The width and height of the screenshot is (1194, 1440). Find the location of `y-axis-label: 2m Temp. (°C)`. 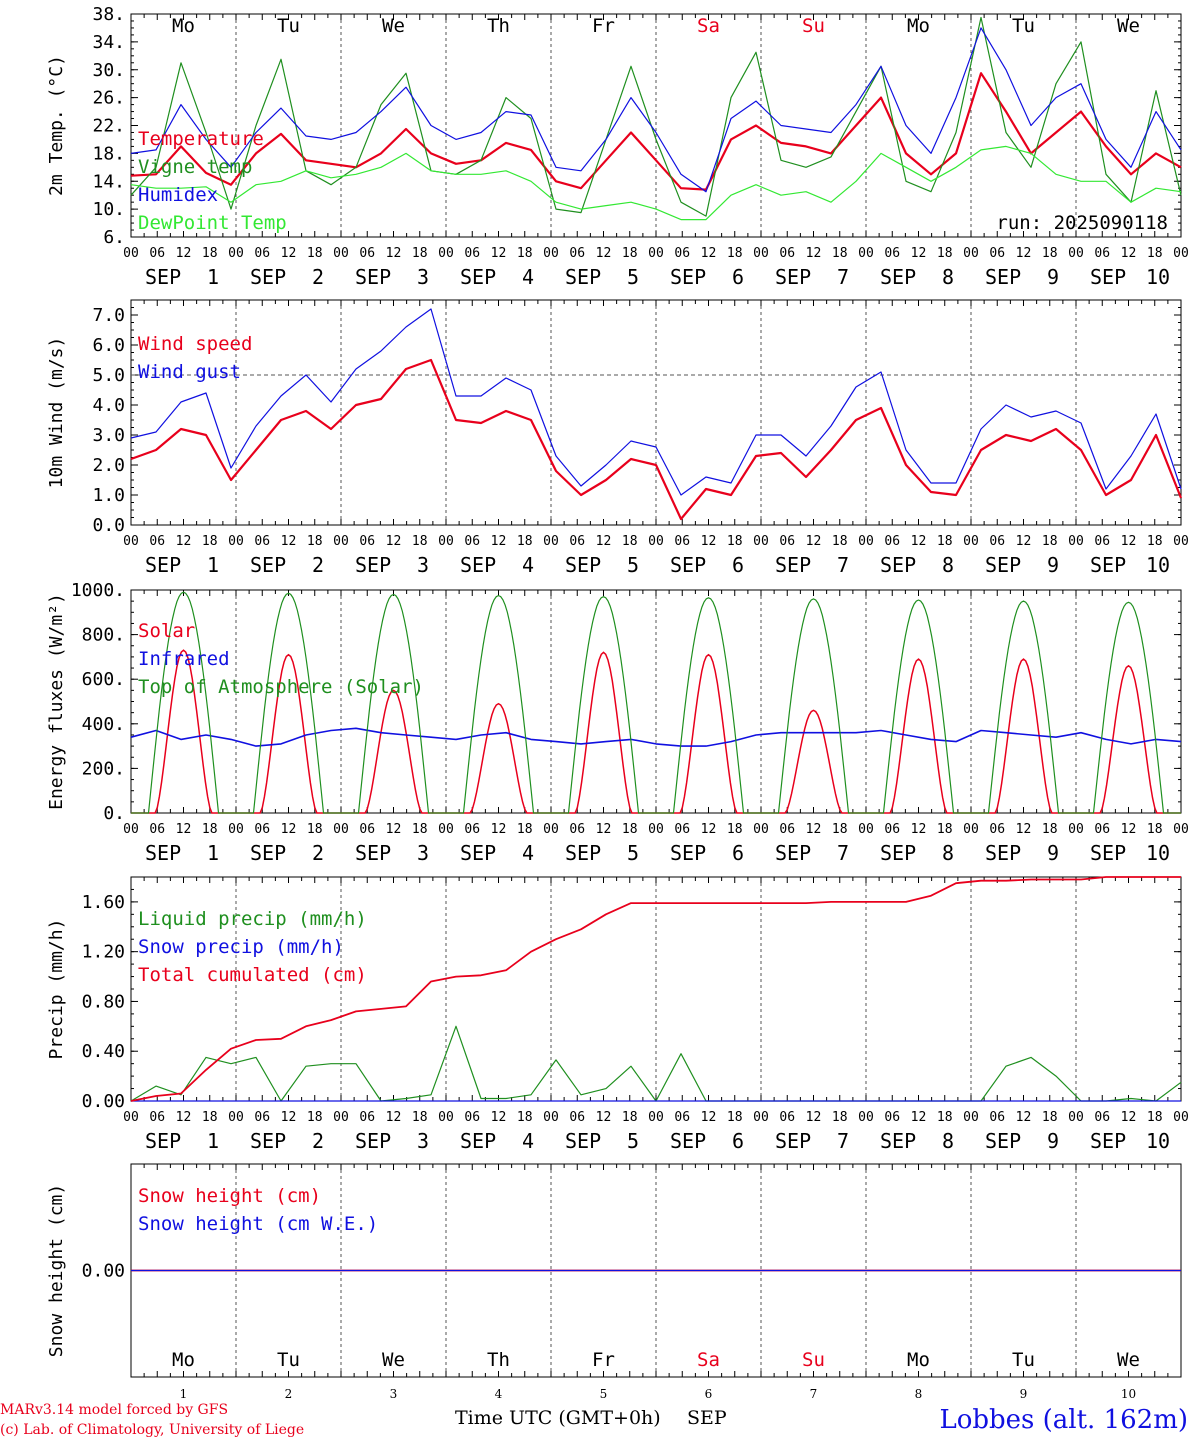

y-axis-label: 2m Temp. (°C) is located at coordinates (56, 125).